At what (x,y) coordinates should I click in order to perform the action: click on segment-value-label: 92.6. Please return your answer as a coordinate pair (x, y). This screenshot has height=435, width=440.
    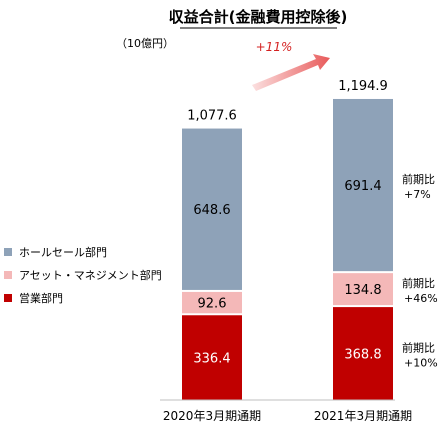
    Looking at the image, I should click on (212, 304).